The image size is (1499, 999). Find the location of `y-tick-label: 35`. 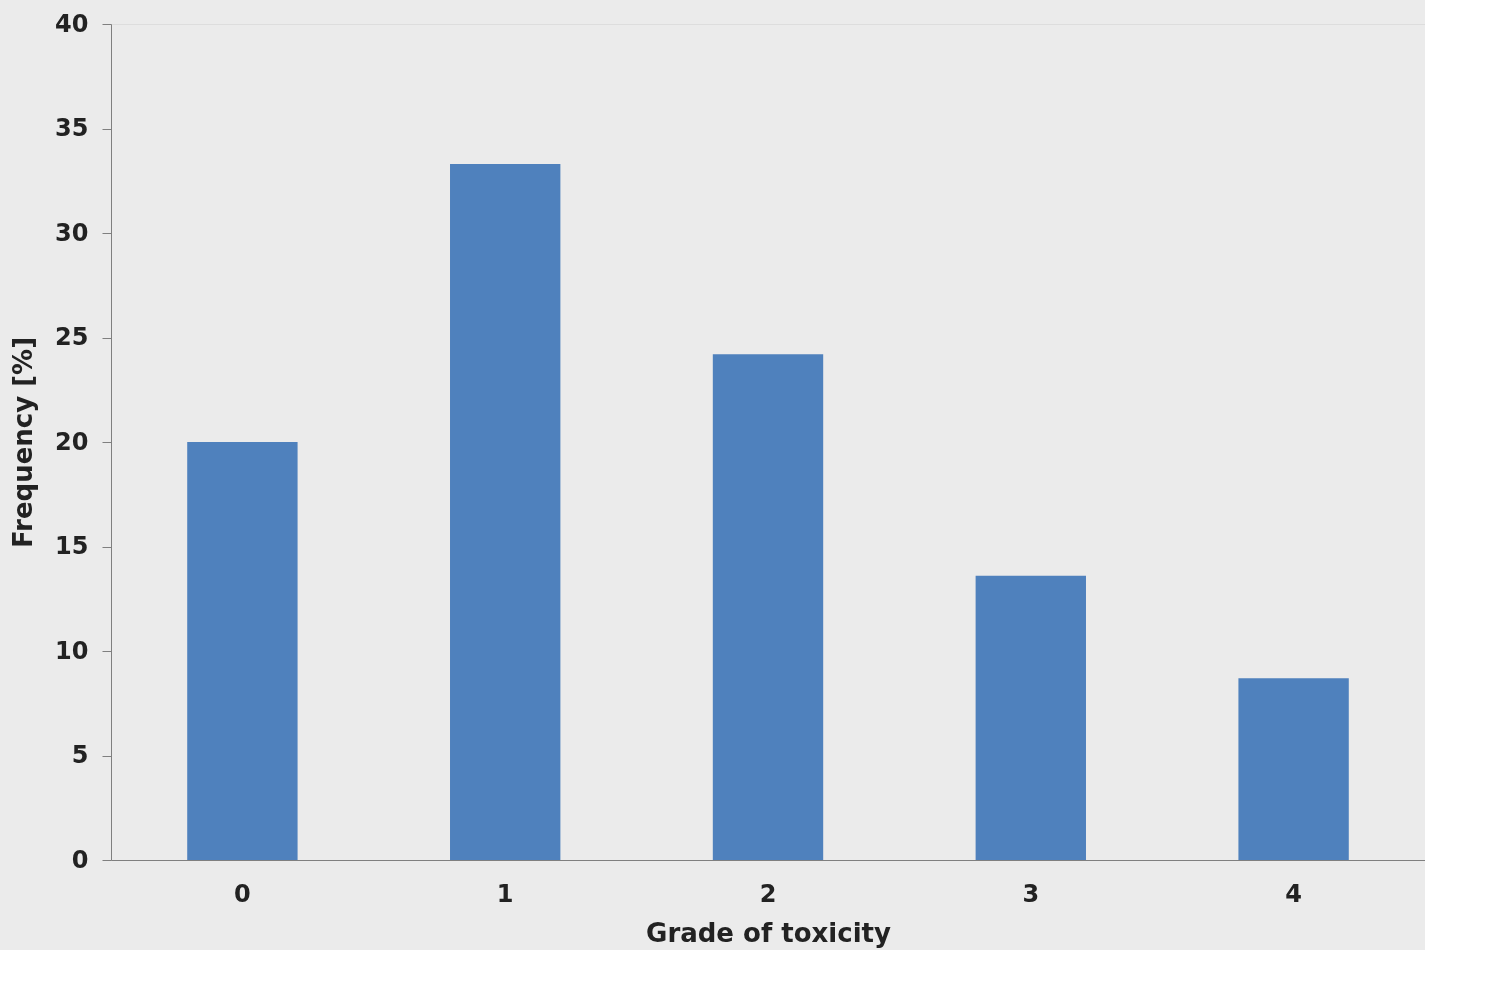

y-tick-label: 35 is located at coordinates (72, 128).